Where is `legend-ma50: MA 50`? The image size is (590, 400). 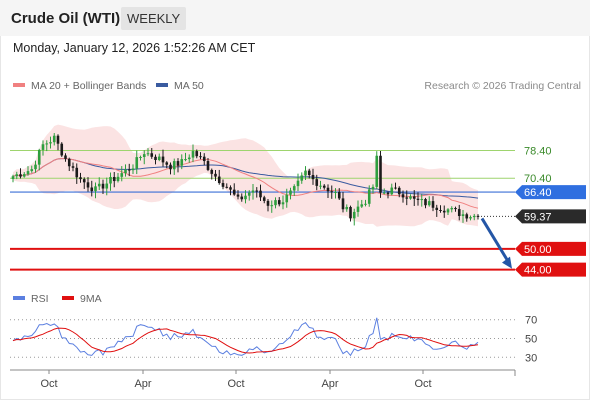
legend-ma50: MA 50 is located at coordinates (180, 86).